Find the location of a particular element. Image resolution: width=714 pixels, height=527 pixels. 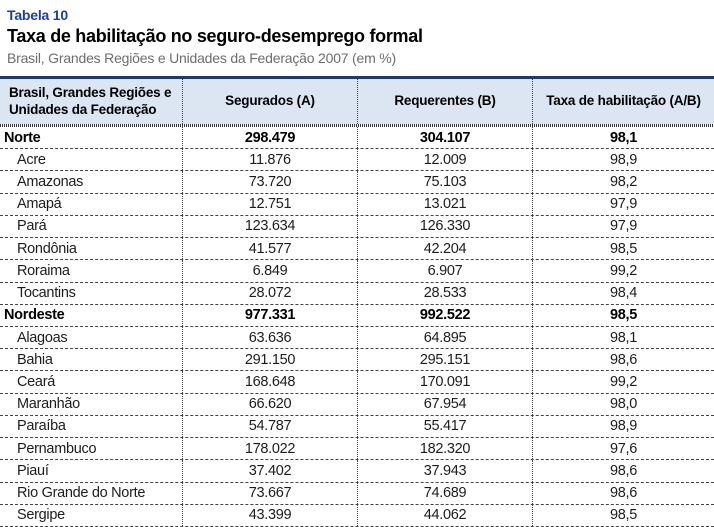

value-cell: 992.522 is located at coordinates (444, 315).